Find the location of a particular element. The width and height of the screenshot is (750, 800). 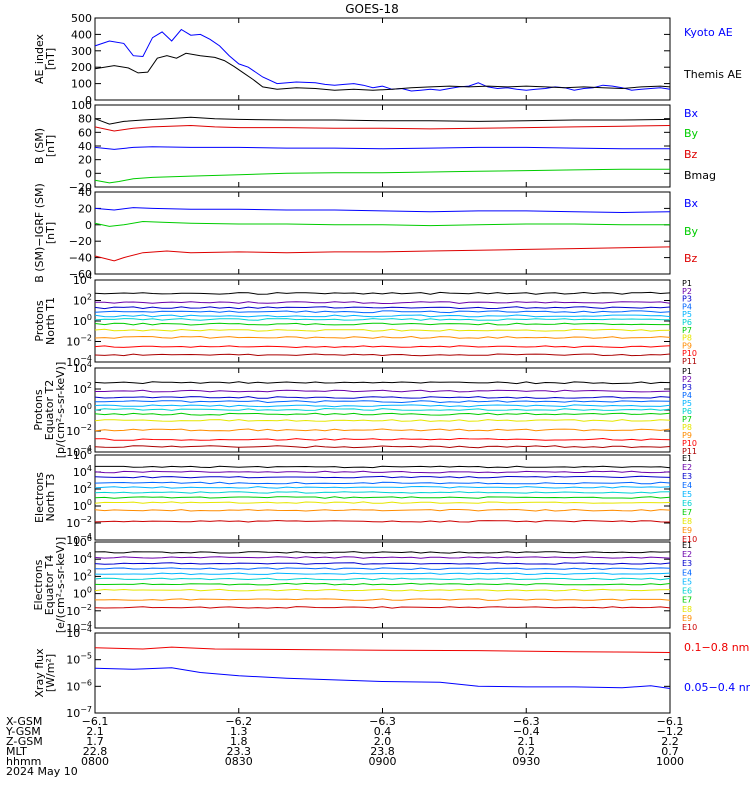

series-line-p5 is located at coordinates (382, 316).